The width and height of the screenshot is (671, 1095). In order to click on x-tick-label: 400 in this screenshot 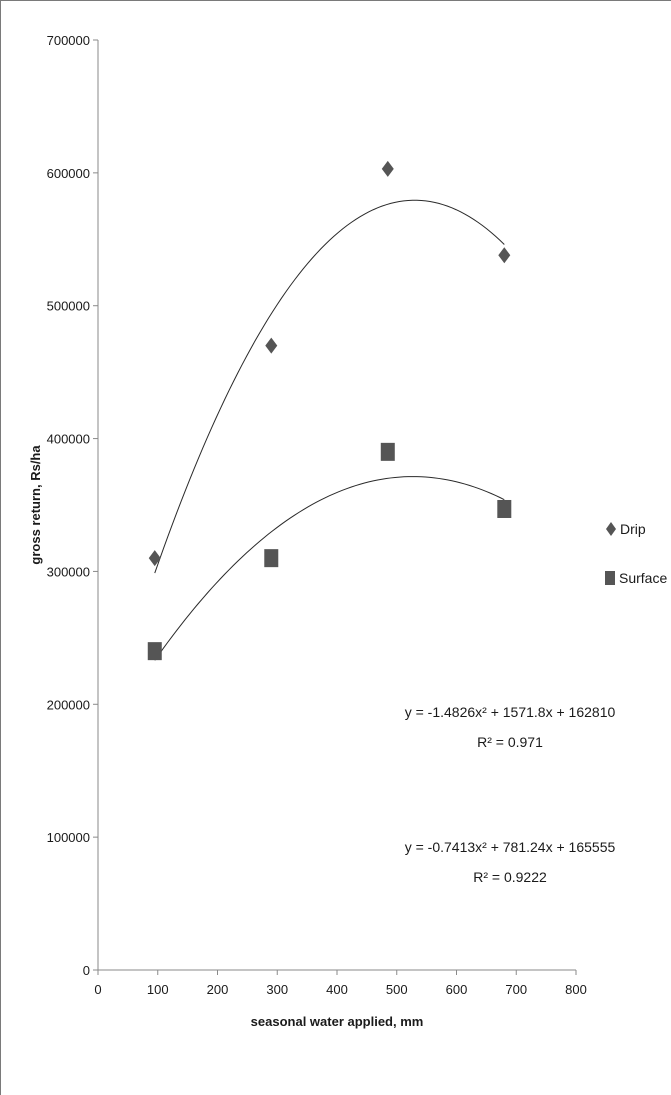, I will do `click(337, 989)`.